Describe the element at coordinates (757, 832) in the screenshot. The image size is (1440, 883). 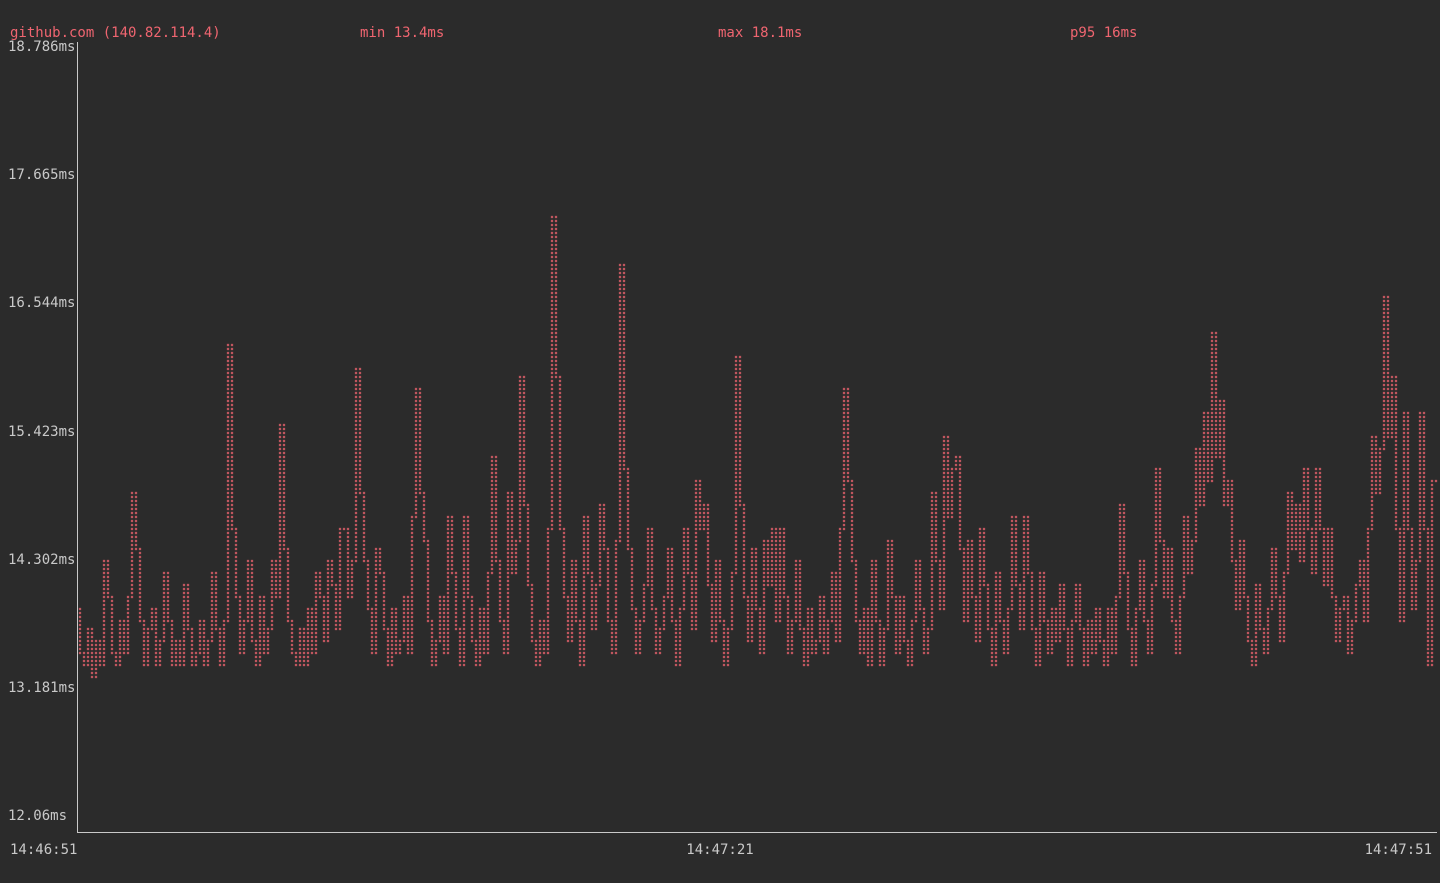
I see `x-axis-line` at that location.